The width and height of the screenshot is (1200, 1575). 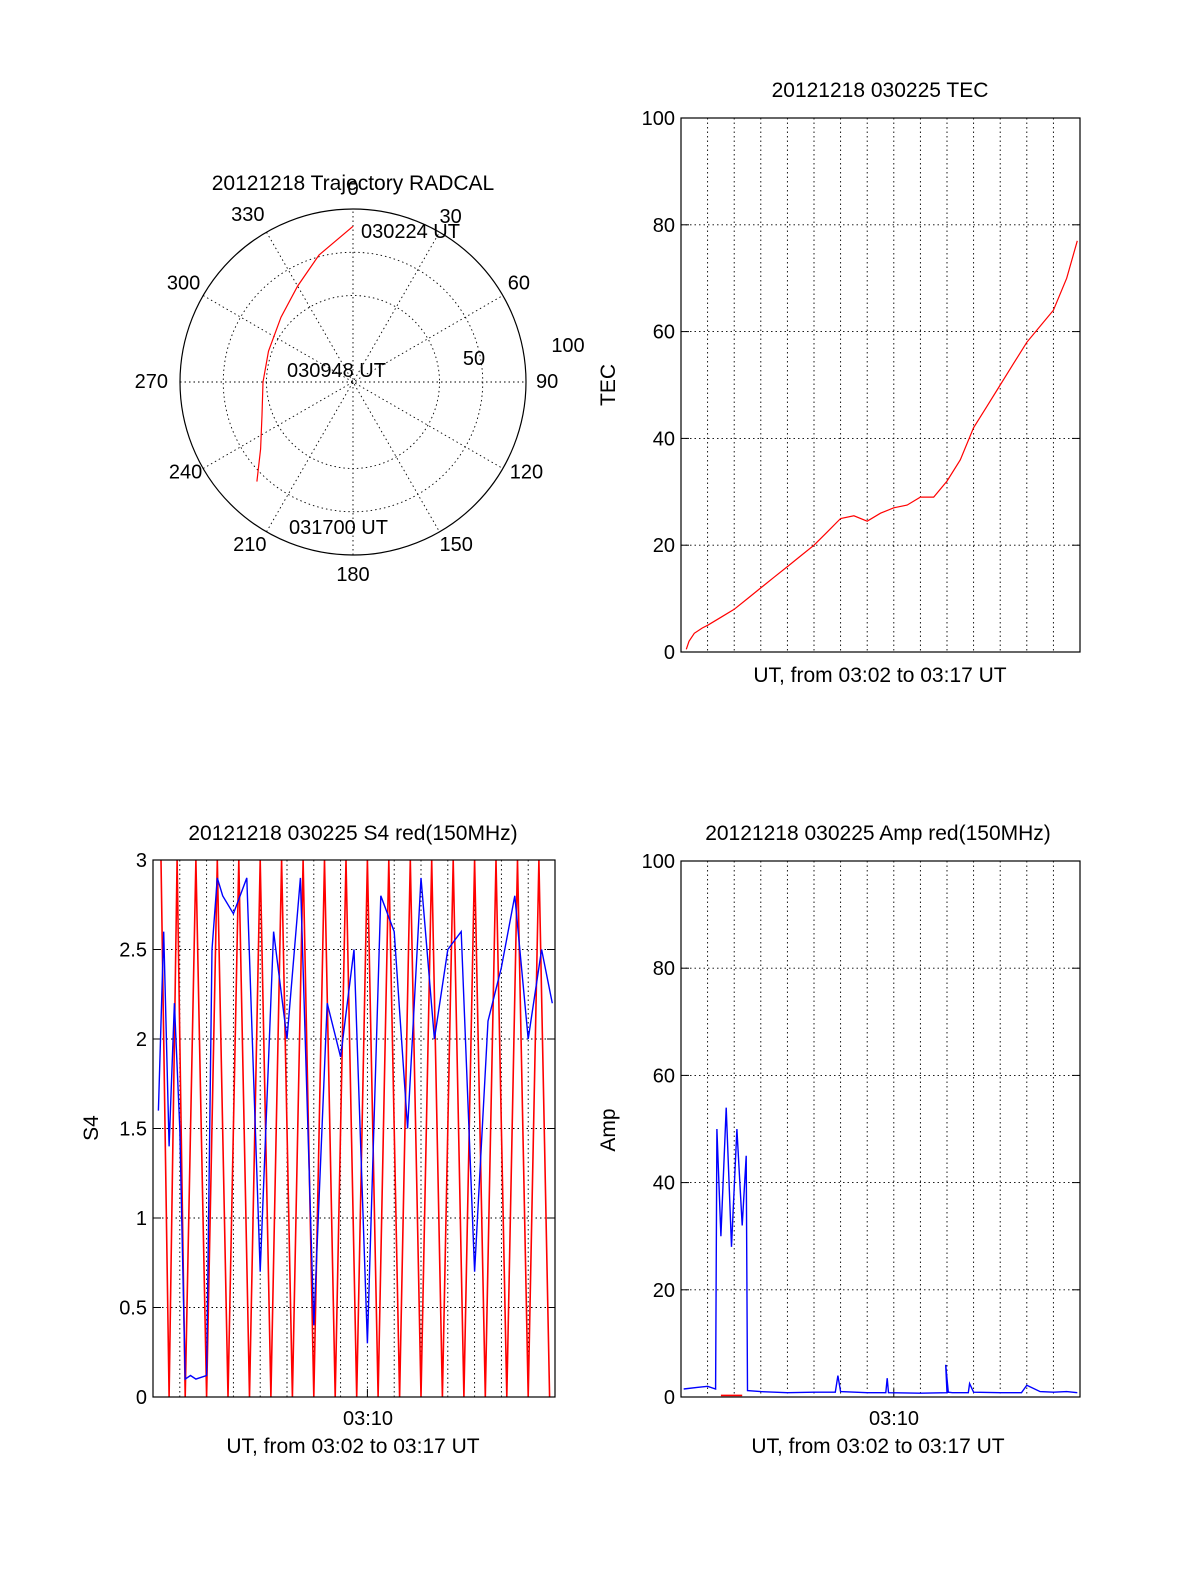 I want to click on s4-series-red-line, so click(x=355, y=1128).